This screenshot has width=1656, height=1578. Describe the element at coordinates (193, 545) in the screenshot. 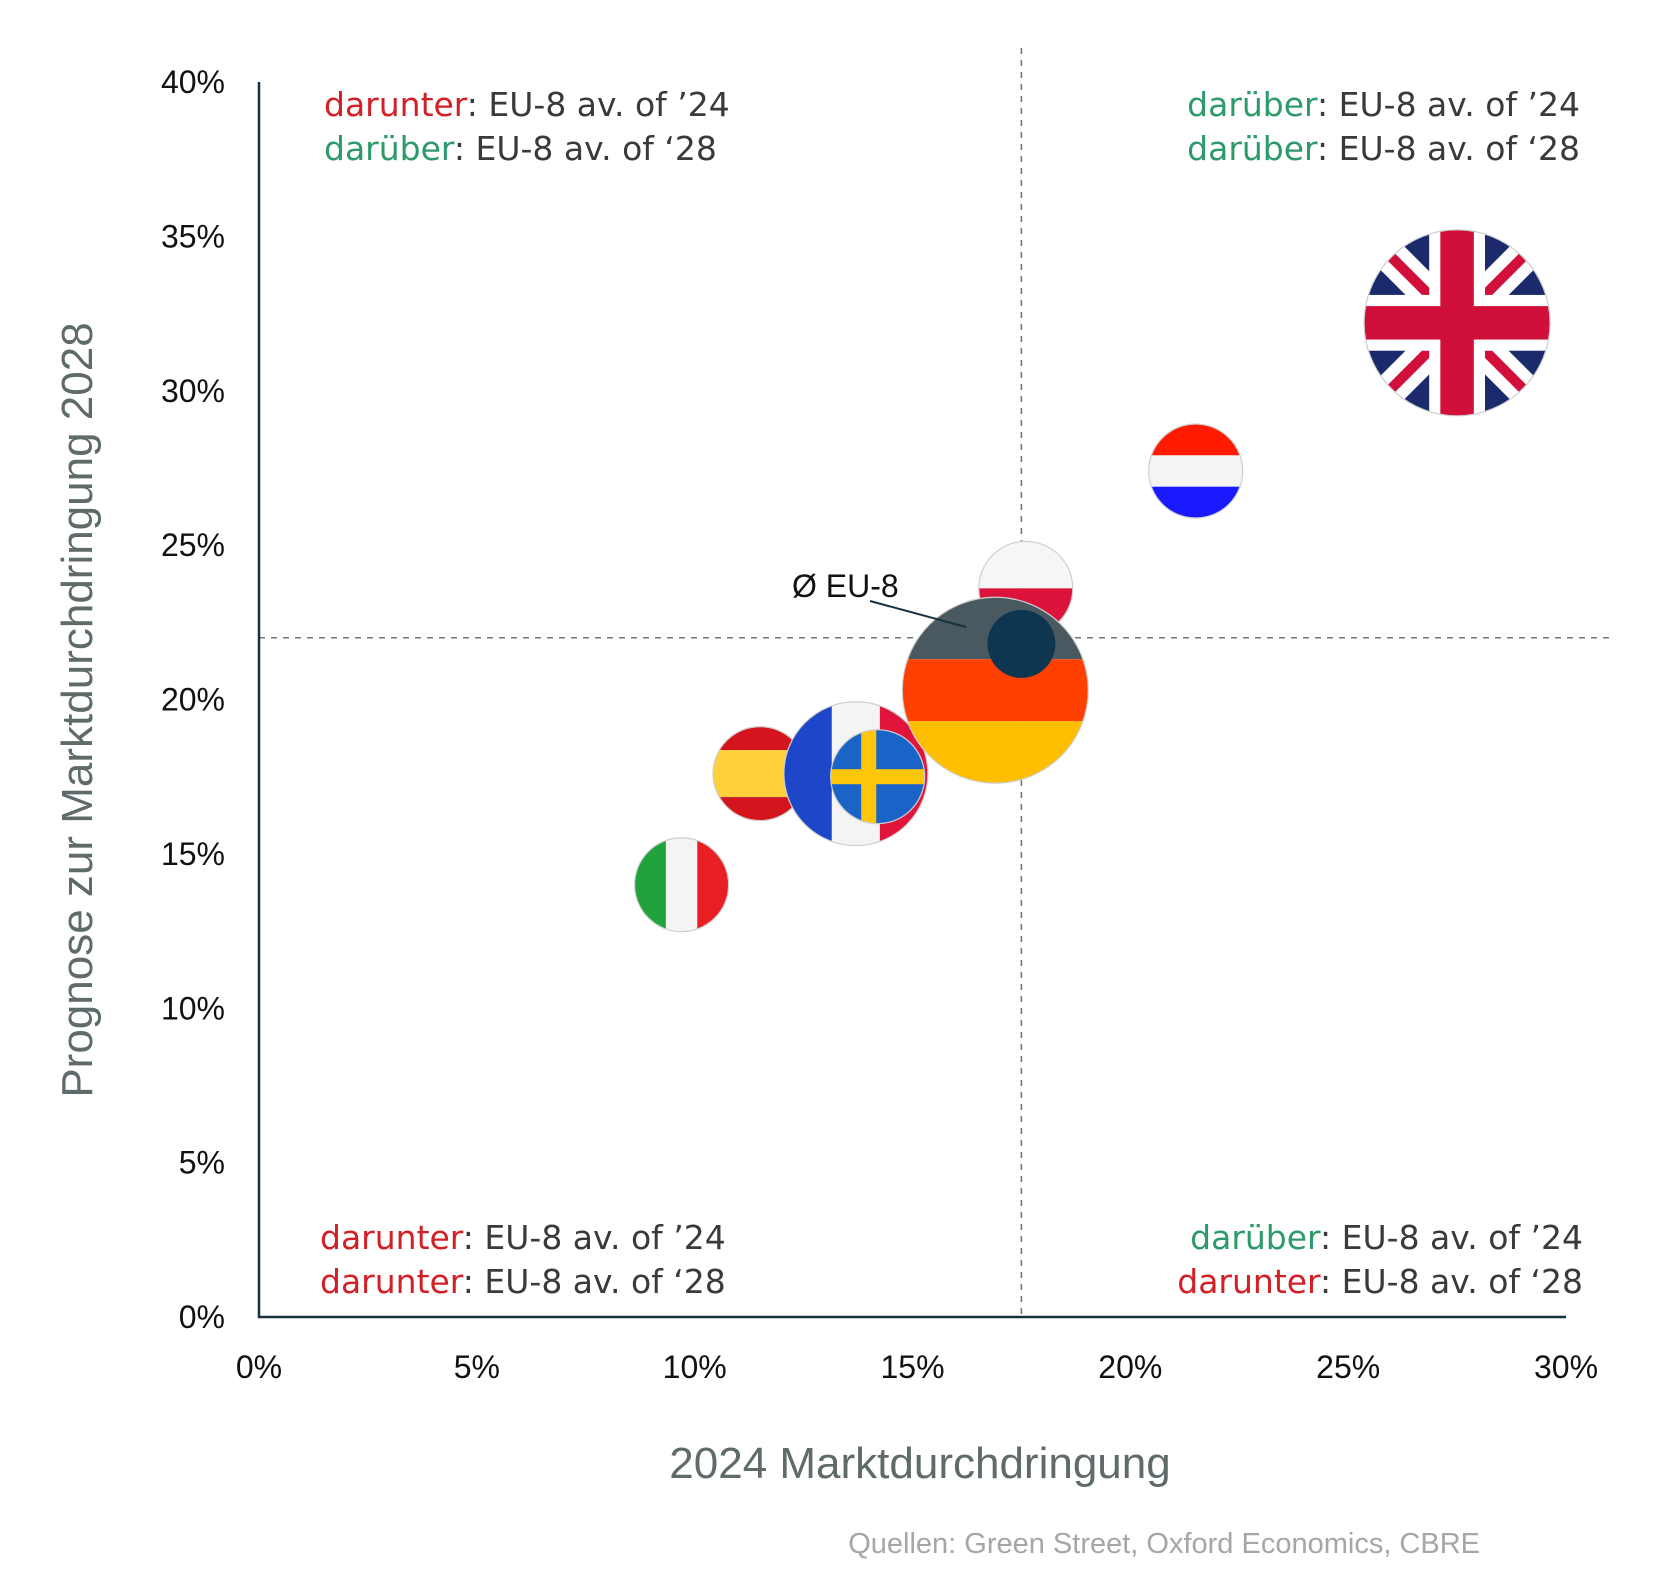

I see `y-tick-label: 25%` at that location.